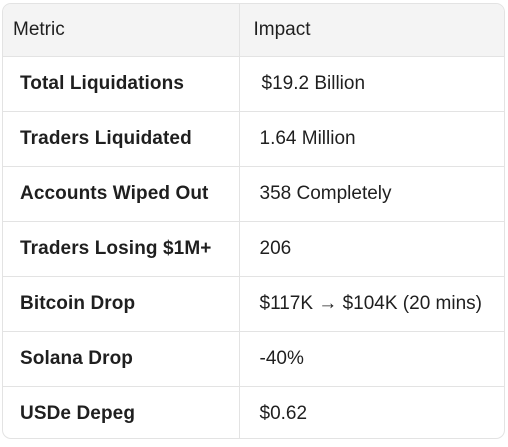 The image size is (508, 447). I want to click on table-row: Total Liquidations $19.2 Billion, so click(253, 84).